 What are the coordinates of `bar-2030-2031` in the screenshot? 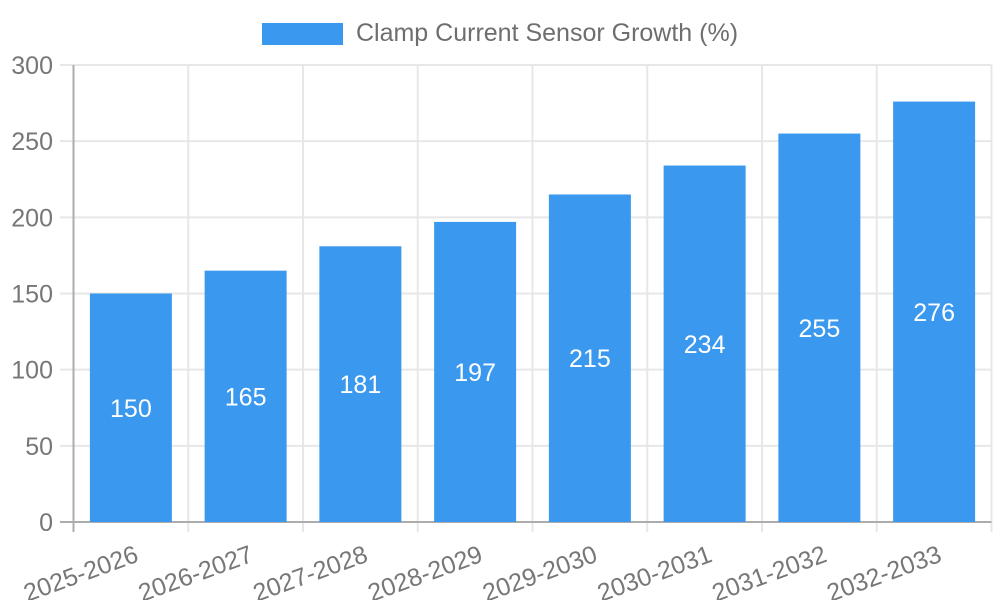 It's located at (704, 344).